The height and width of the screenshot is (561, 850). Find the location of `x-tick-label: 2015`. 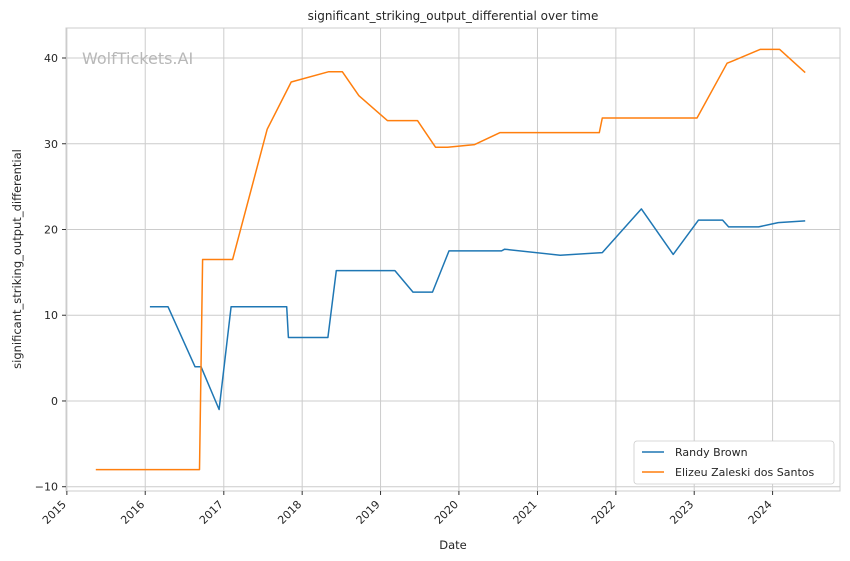

x-tick-label: 2015 is located at coordinates (54, 512).